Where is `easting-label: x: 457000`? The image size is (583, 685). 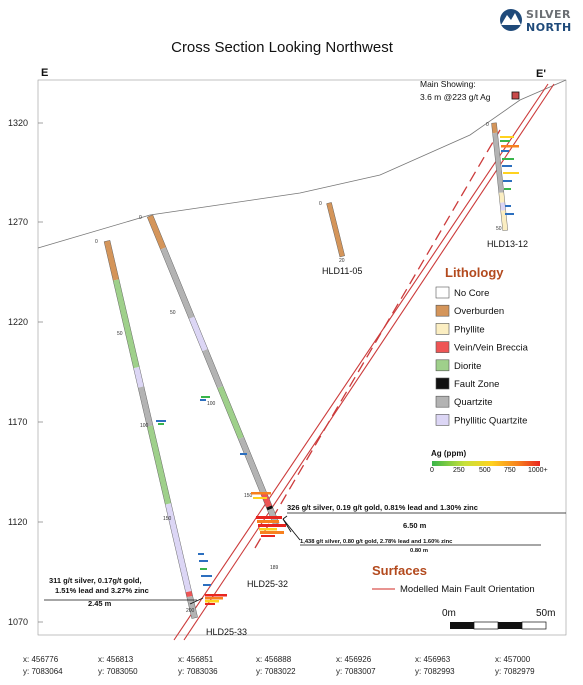 easting-label: x: 457000 is located at coordinates (513, 659).